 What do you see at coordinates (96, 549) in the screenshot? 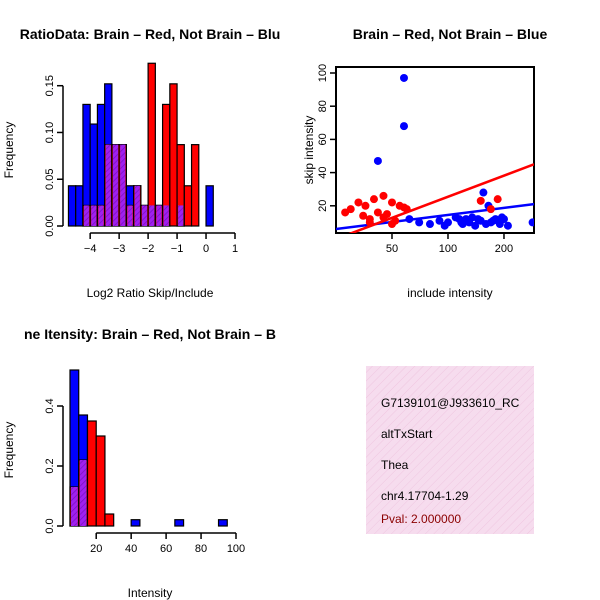
I see `x-tick-label: 20` at bounding box center [96, 549].